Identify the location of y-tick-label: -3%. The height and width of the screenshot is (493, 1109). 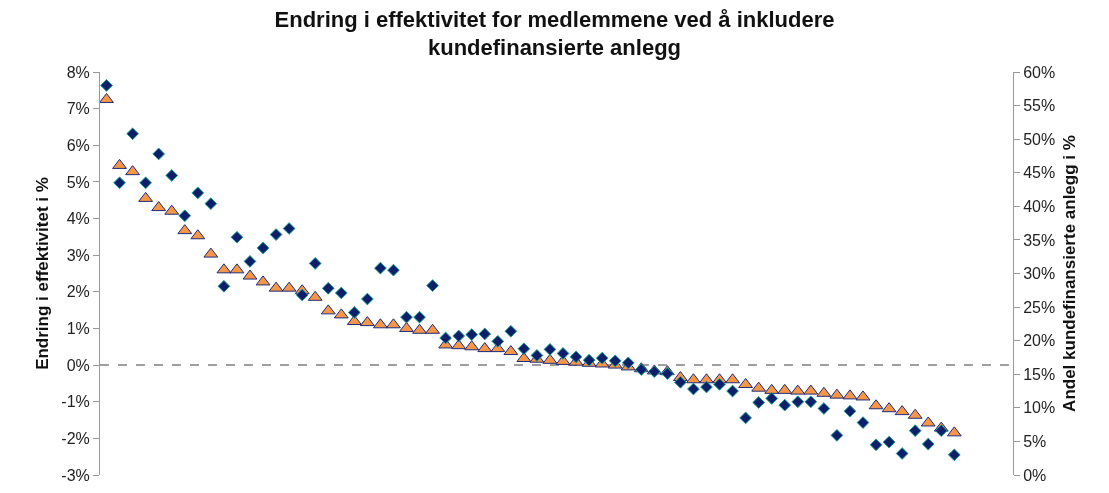
(75, 475).